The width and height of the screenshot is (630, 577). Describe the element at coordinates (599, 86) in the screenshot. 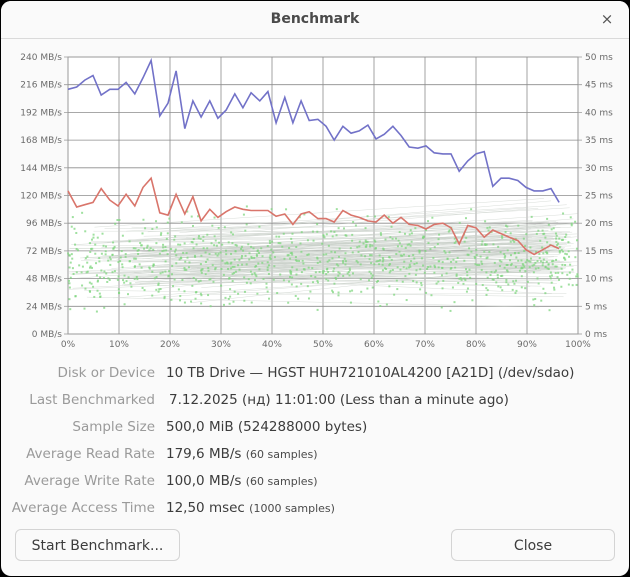

I see `svg-text: 45 ms` at that location.